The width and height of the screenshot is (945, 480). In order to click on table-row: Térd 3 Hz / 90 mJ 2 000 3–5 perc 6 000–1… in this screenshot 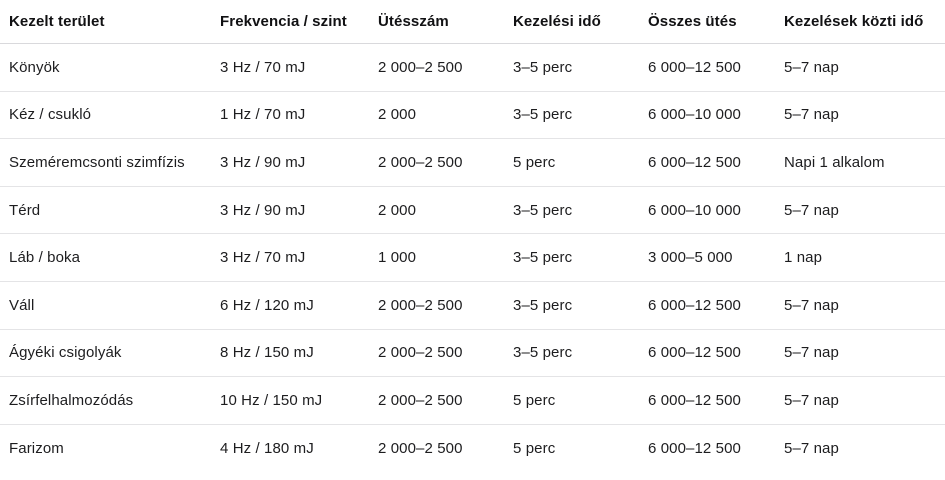, I will do `click(472, 211)`.